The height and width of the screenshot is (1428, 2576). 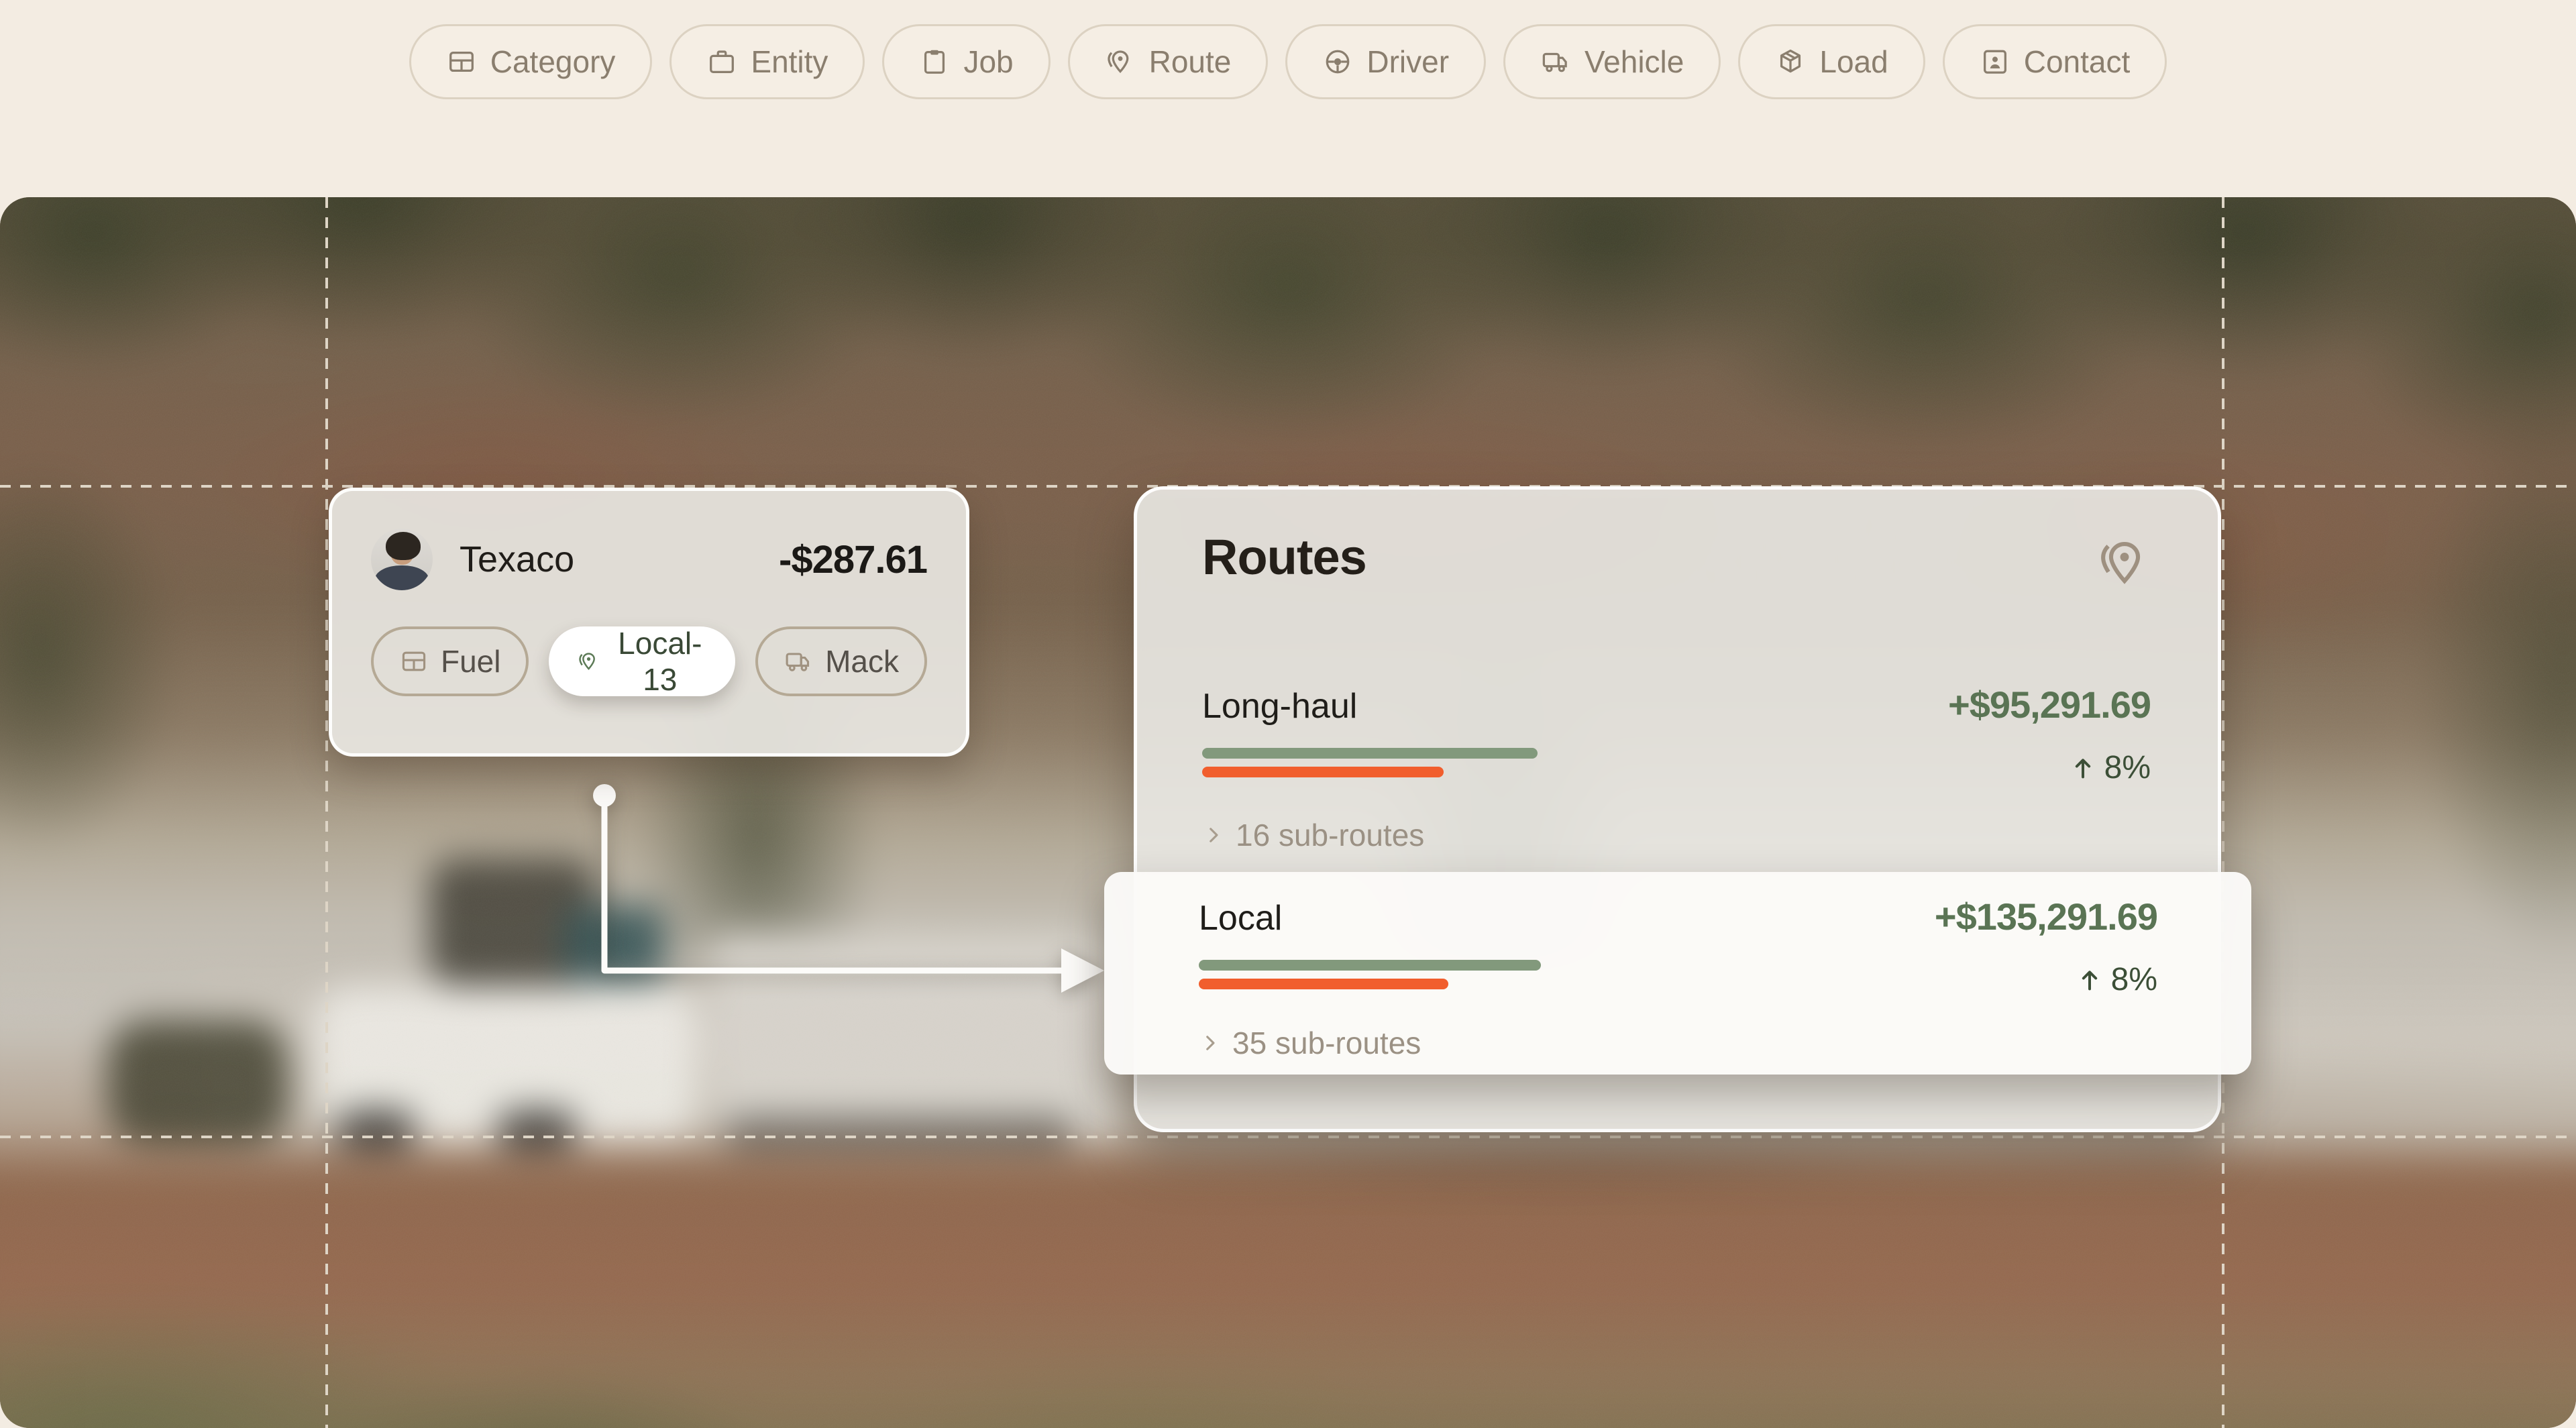 I want to click on filter-pill-label: Route, so click(x=1190, y=61).